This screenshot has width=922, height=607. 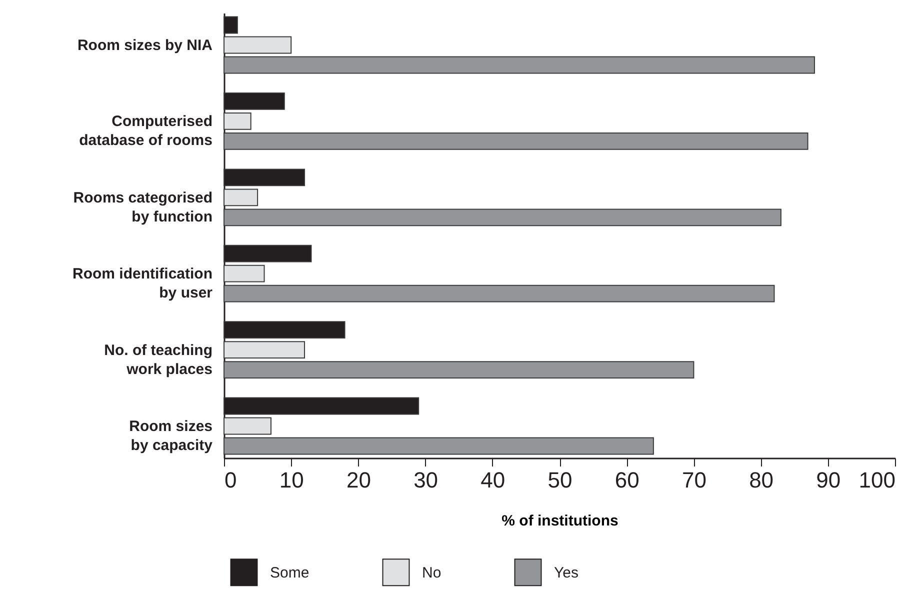 I want to click on x-tick-label: 10, so click(x=291, y=480).